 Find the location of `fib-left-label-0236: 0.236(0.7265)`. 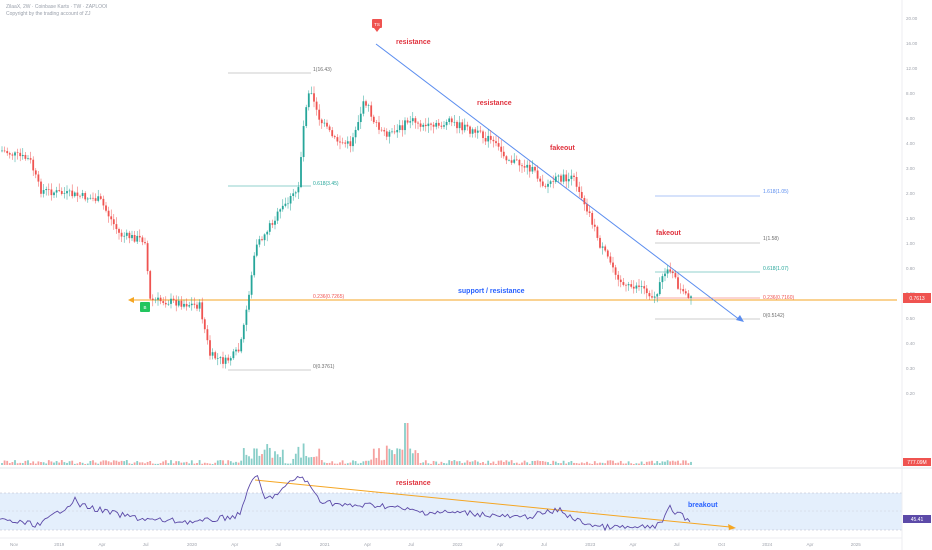

fib-left-label-0236: 0.236(0.7265) is located at coordinates (328, 297).